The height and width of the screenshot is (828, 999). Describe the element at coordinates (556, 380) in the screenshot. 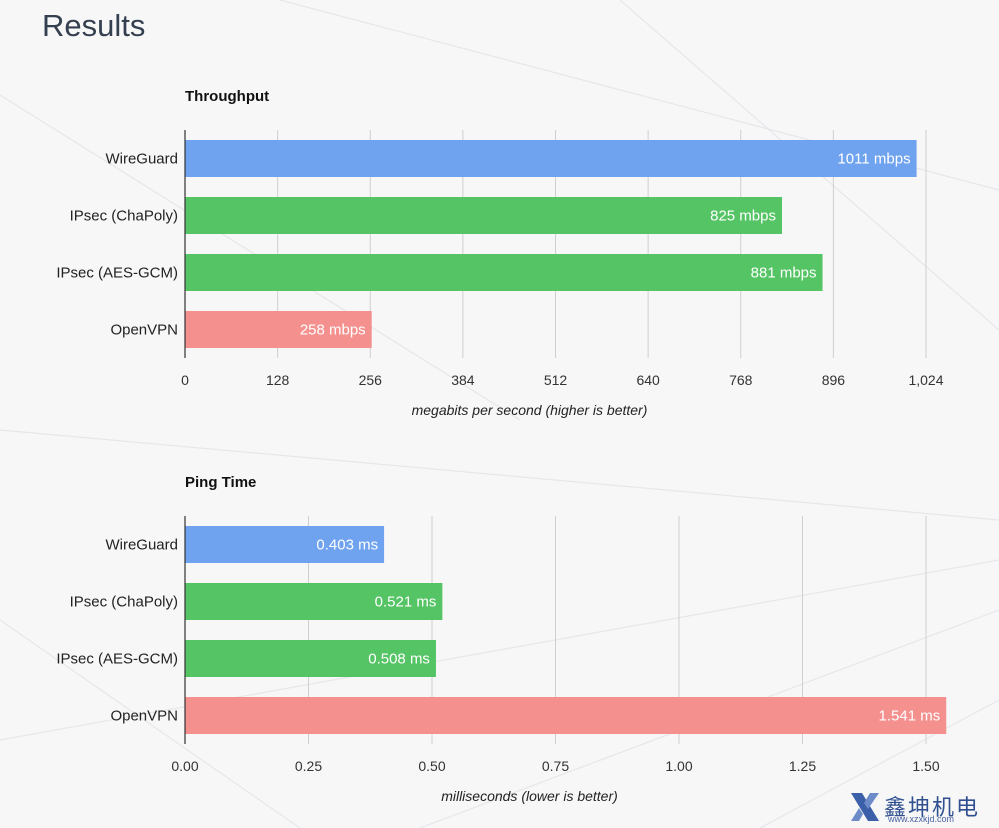

I see `x-tick-label: 512` at that location.